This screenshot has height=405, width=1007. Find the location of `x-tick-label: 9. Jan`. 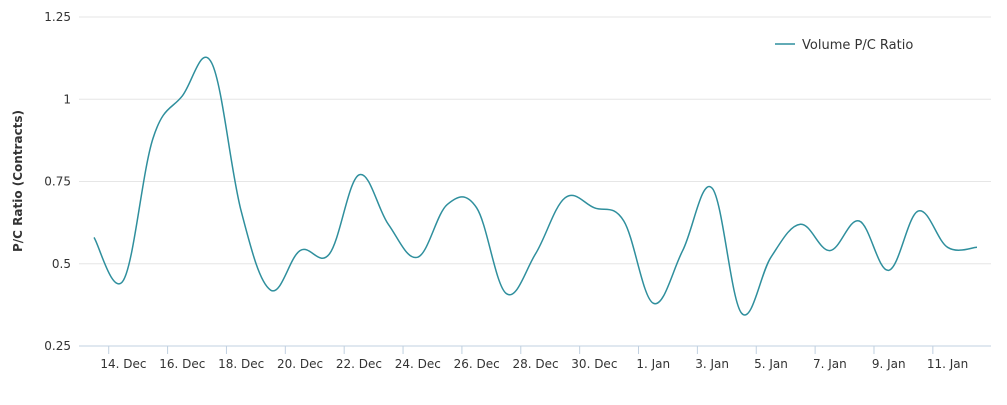

x-tick-label: 9. Jan is located at coordinates (889, 364).